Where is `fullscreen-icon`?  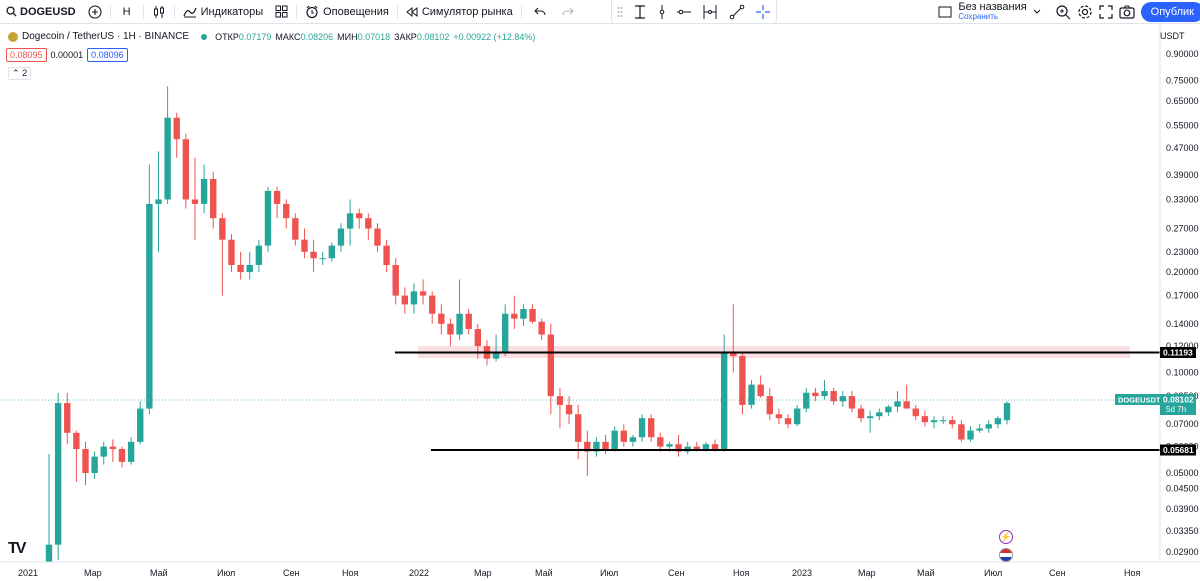
fullscreen-icon is located at coordinates (1106, 12).